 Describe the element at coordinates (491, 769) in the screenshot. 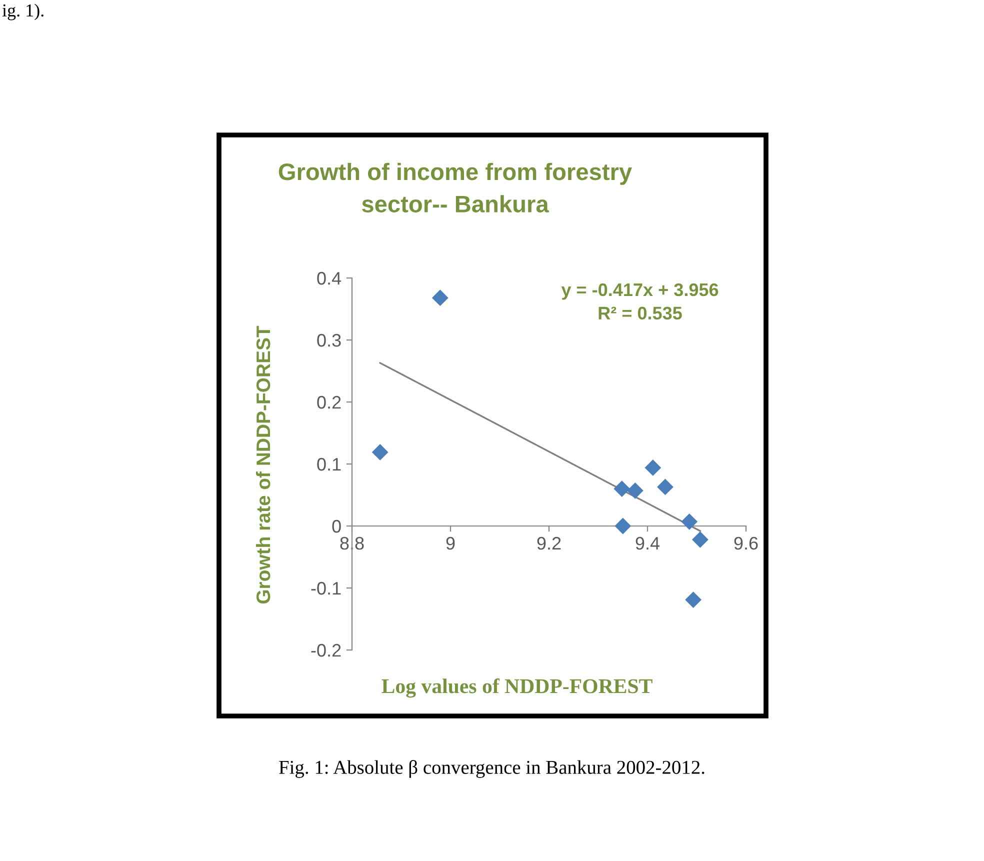

I see `caption: Fig. 1: Absolute β convergence in Bankura 2002-2012.` at that location.